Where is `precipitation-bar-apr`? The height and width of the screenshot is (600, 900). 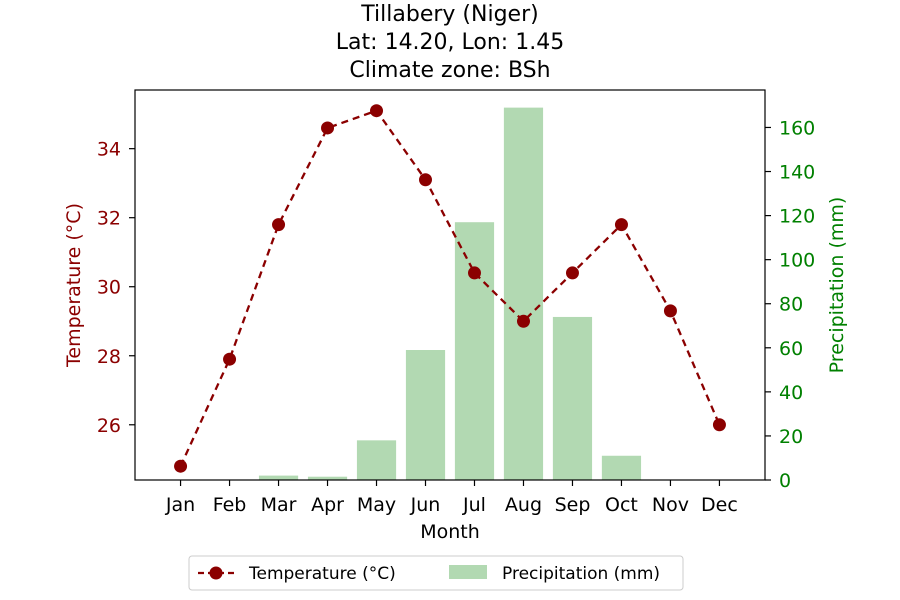
precipitation-bar-apr is located at coordinates (327, 478).